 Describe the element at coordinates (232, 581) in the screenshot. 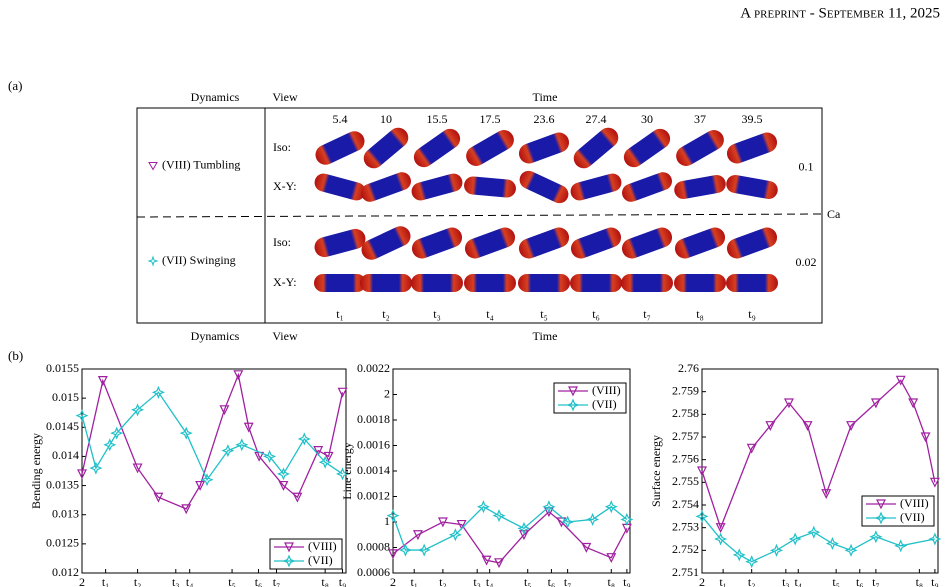

I see `x-tick-label: t₅` at that location.